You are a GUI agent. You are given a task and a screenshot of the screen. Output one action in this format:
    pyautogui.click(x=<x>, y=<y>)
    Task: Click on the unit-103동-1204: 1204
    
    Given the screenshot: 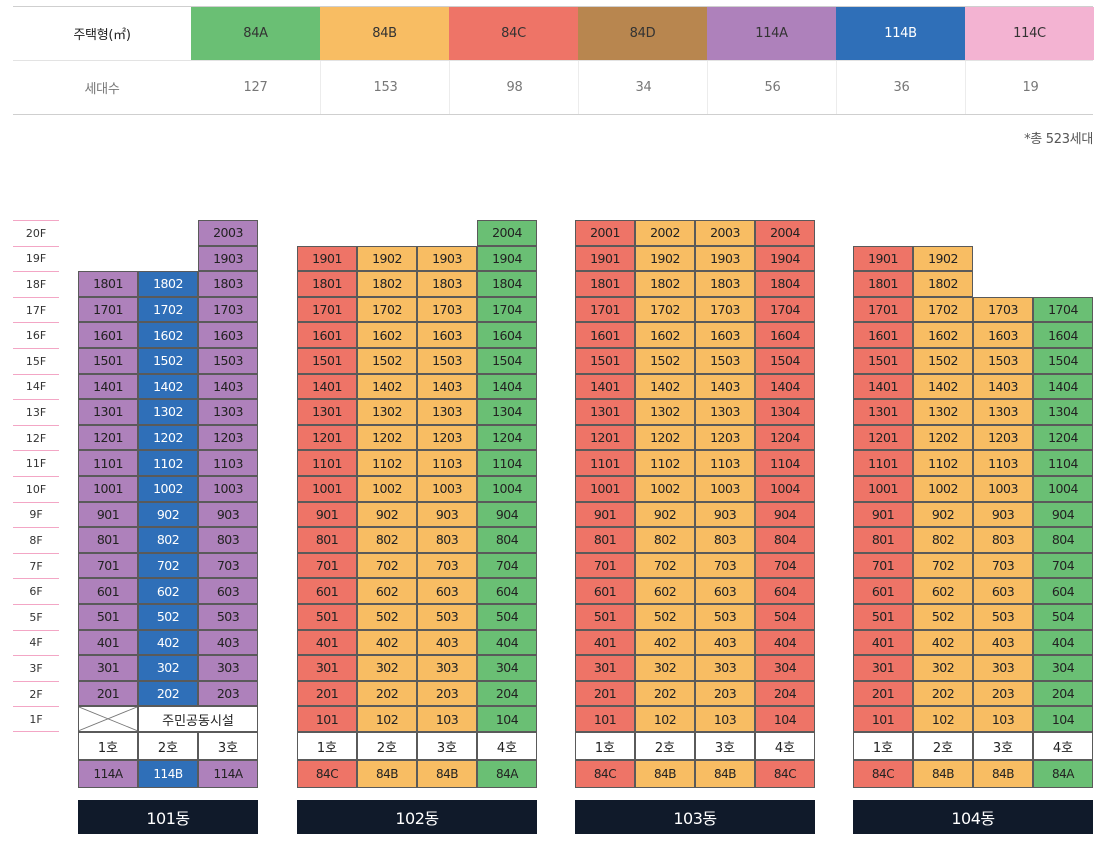 What is the action you would take?
    pyautogui.click(x=785, y=437)
    